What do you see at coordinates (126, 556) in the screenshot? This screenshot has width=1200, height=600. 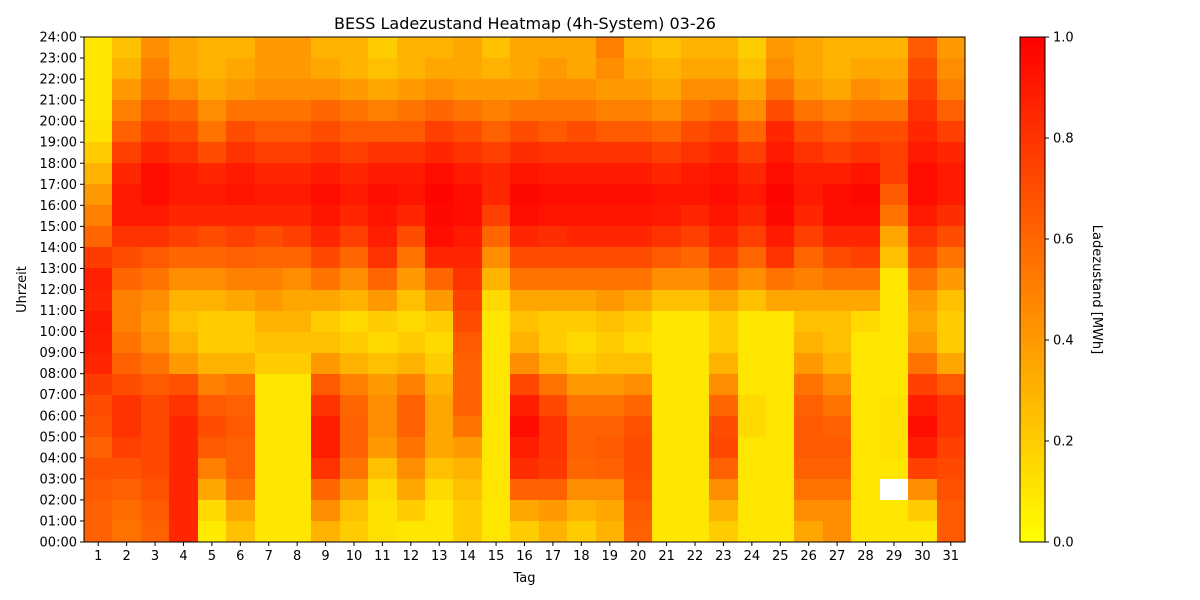 I see `x-tick-label: 2` at bounding box center [126, 556].